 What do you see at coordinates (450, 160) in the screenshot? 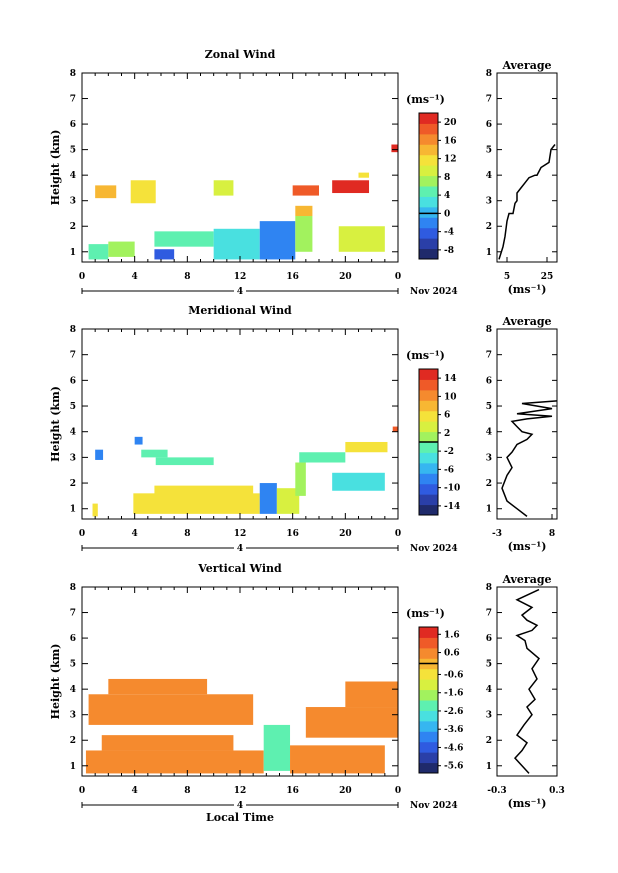
I see `colorbar-tick-label: 12` at bounding box center [450, 160].